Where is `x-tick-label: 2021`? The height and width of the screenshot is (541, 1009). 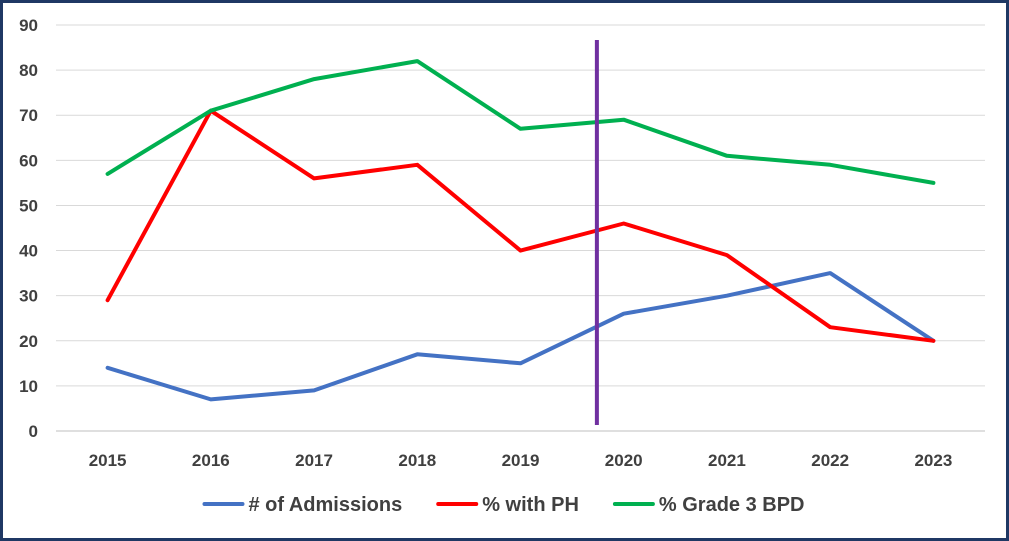 x-tick-label: 2021 is located at coordinates (727, 460).